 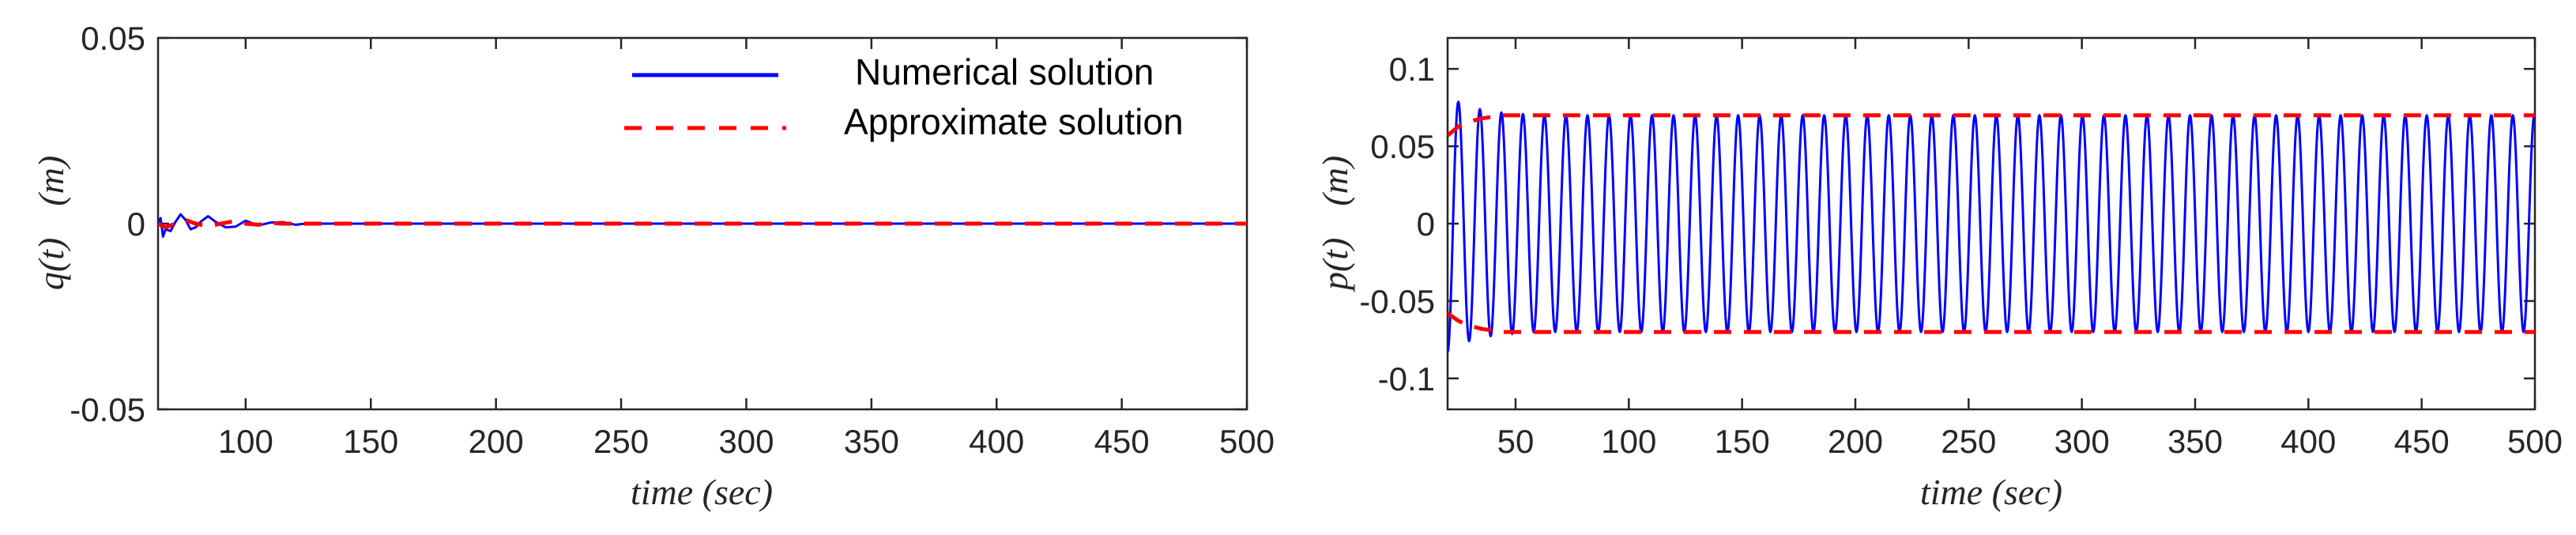 I want to click on right-ytick-label: -0.1, so click(x=1406, y=378).